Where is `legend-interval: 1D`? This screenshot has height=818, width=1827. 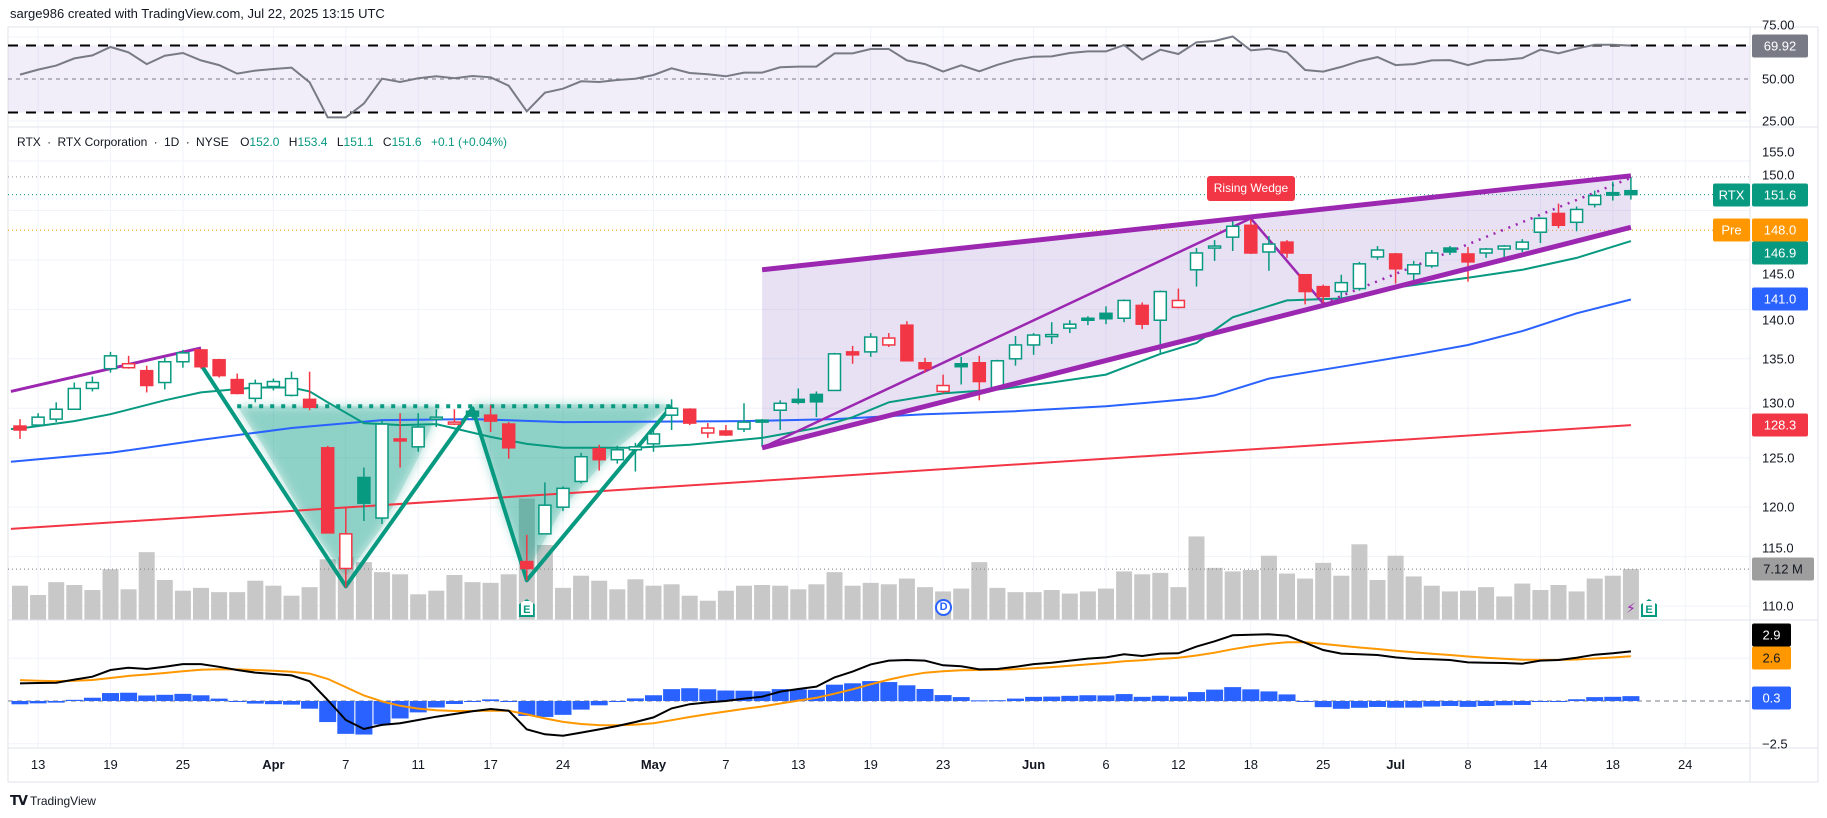
legend-interval: 1D is located at coordinates (172, 142).